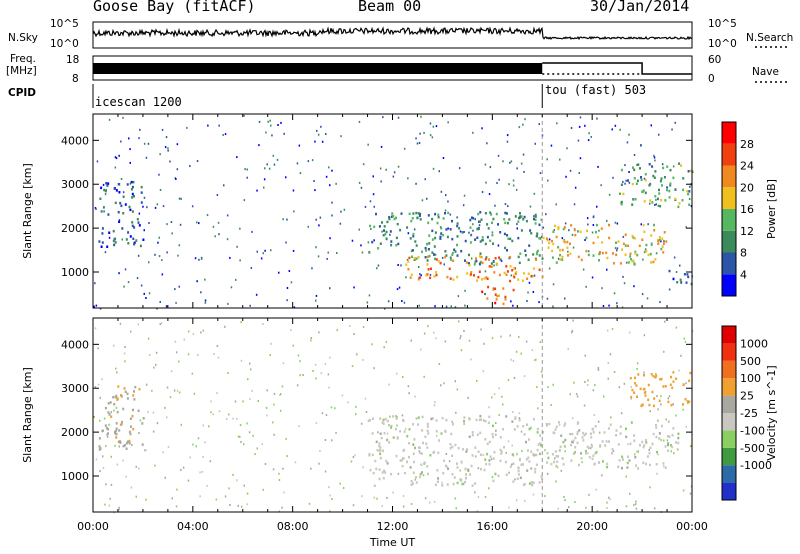  Describe the element at coordinates (392, 33) in the screenshot. I see `noise-trace` at that location.